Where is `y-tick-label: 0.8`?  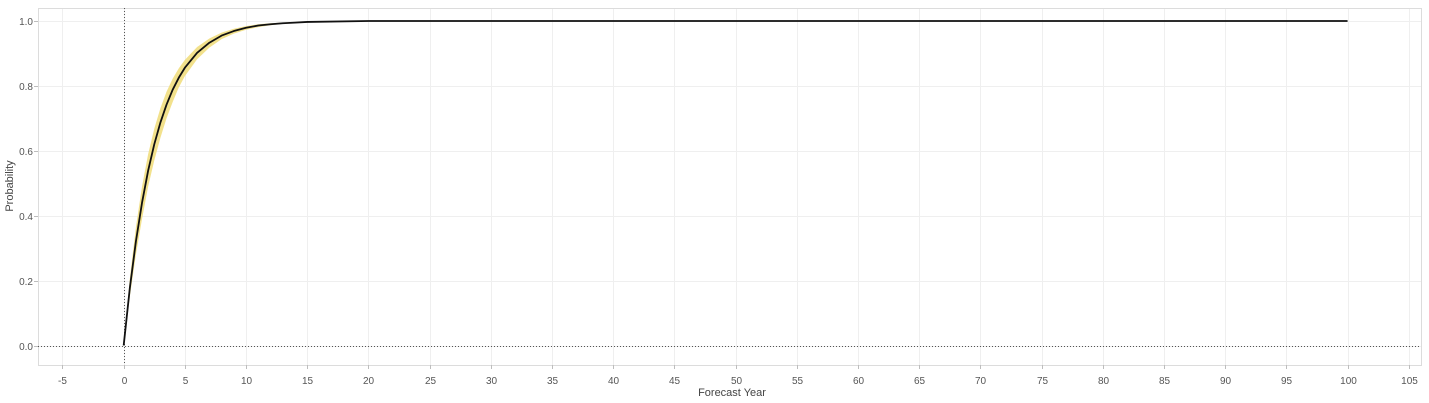
y-tick-label: 0.8 is located at coordinates (26, 87).